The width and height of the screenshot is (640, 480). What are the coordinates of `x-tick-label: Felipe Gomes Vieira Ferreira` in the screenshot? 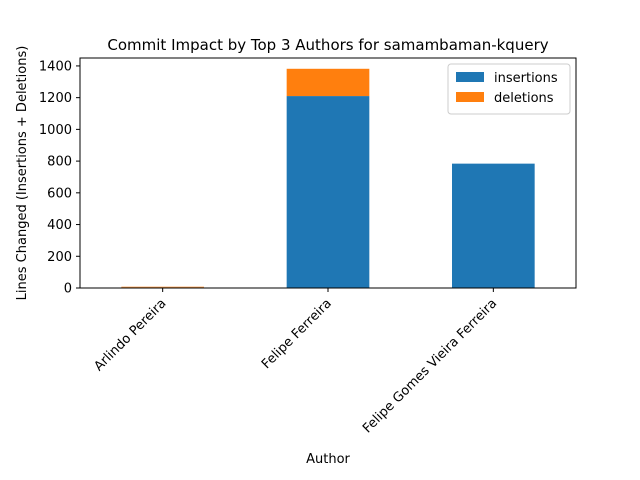 It's located at (430, 366).